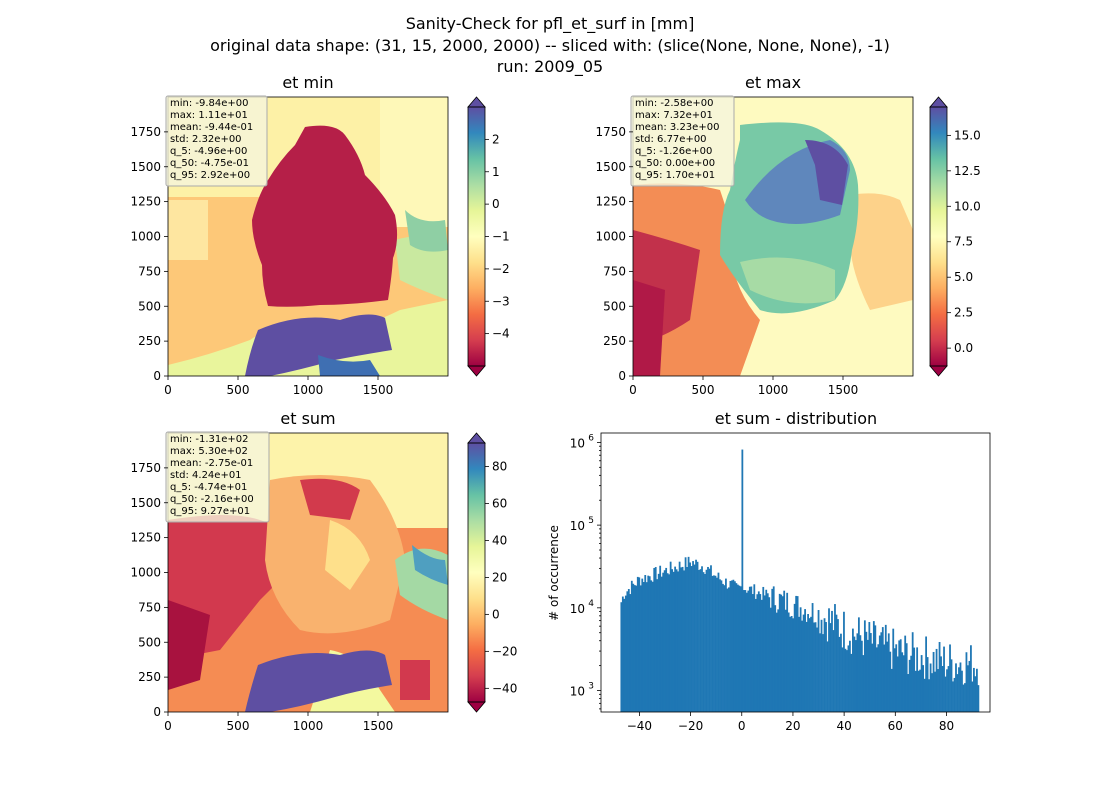 The height and width of the screenshot is (800, 1100). Describe the element at coordinates (614, 341) in the screenshot. I see `tick-label: 250` at that location.